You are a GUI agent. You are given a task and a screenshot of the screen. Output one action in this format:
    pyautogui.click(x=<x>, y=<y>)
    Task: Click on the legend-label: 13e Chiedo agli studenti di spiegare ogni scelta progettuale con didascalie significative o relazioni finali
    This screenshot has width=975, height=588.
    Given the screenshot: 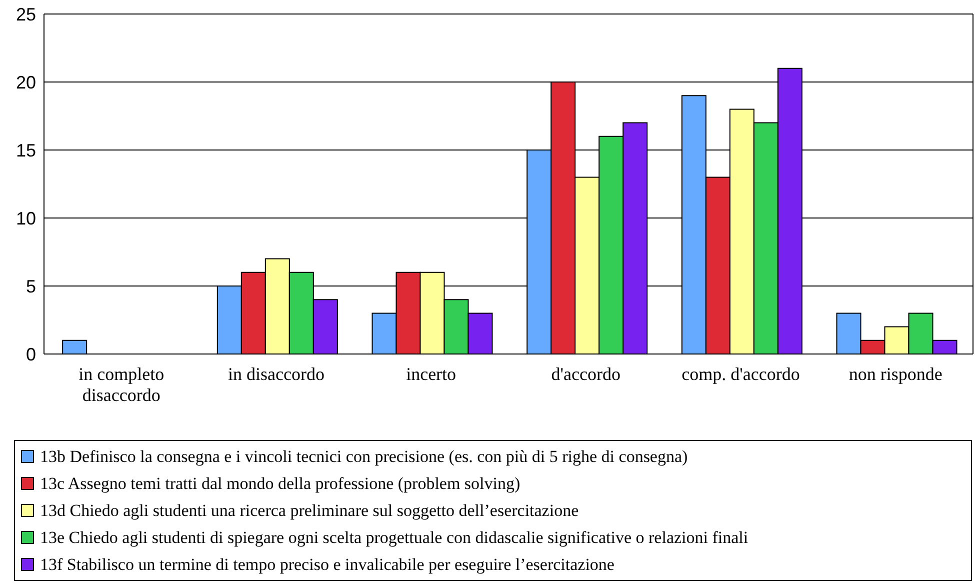 What is the action you would take?
    pyautogui.click(x=394, y=538)
    